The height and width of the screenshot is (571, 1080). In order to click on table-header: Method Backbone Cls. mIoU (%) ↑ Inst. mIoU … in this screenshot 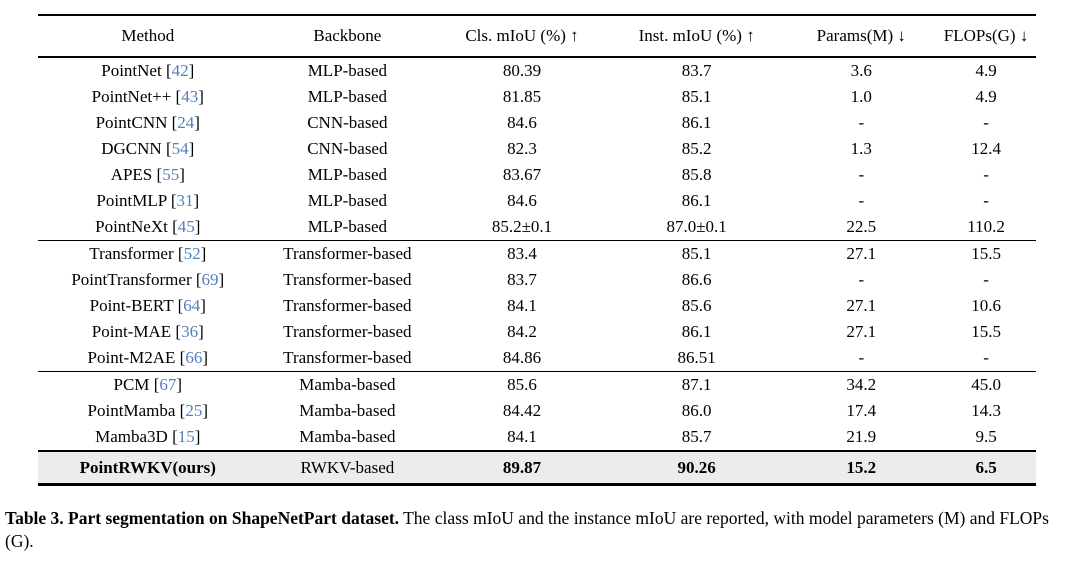, I will do `click(537, 36)`.